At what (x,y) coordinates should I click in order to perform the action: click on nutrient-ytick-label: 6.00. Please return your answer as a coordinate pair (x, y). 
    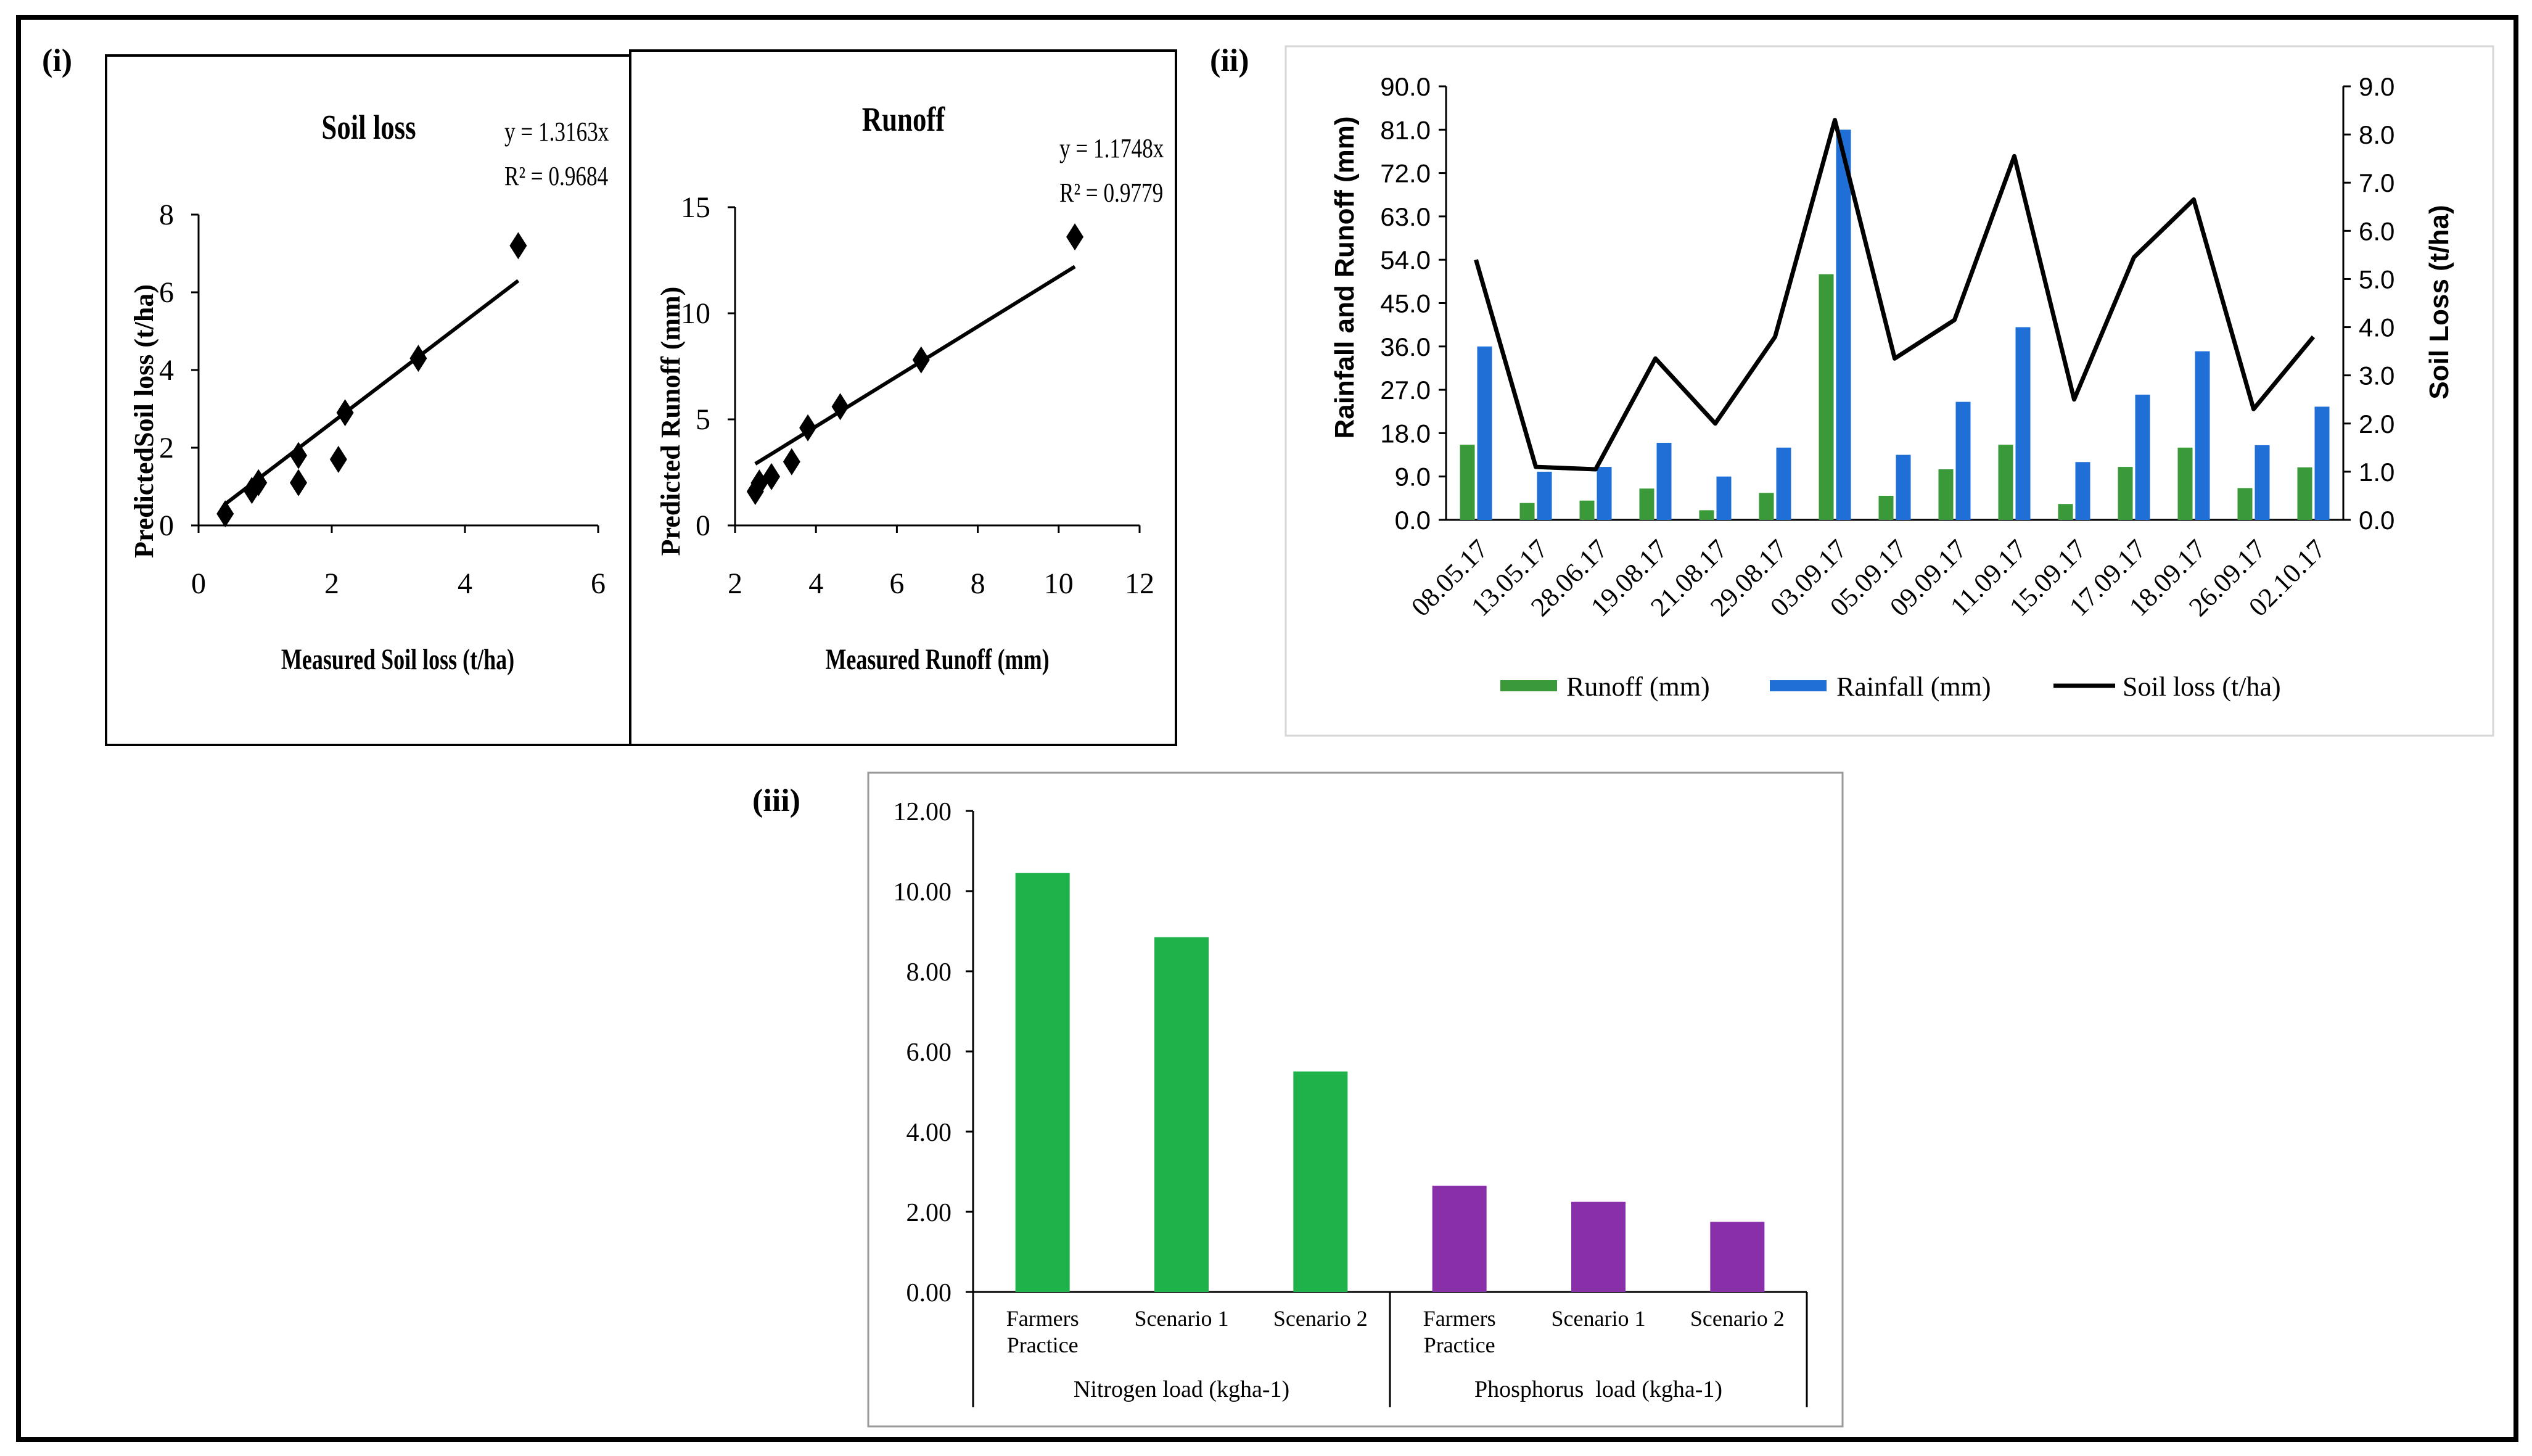
    Looking at the image, I should click on (929, 1053).